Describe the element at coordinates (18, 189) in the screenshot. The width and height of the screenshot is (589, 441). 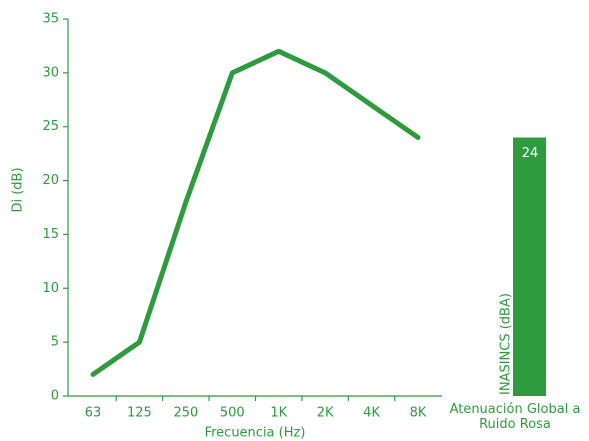
I see `y-axis-label: Di (dB)` at that location.